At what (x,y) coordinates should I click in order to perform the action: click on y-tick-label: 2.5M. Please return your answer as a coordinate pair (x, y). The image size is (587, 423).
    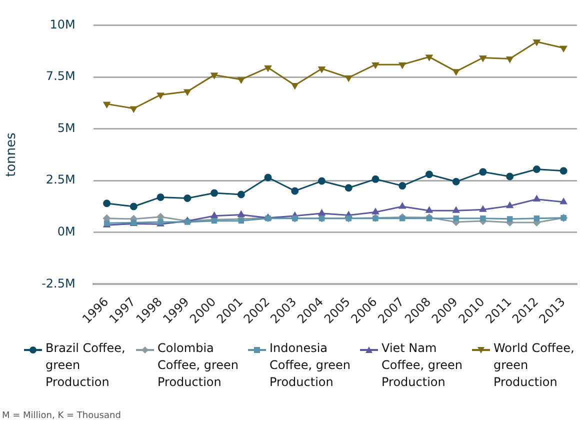
    Looking at the image, I should click on (61, 179).